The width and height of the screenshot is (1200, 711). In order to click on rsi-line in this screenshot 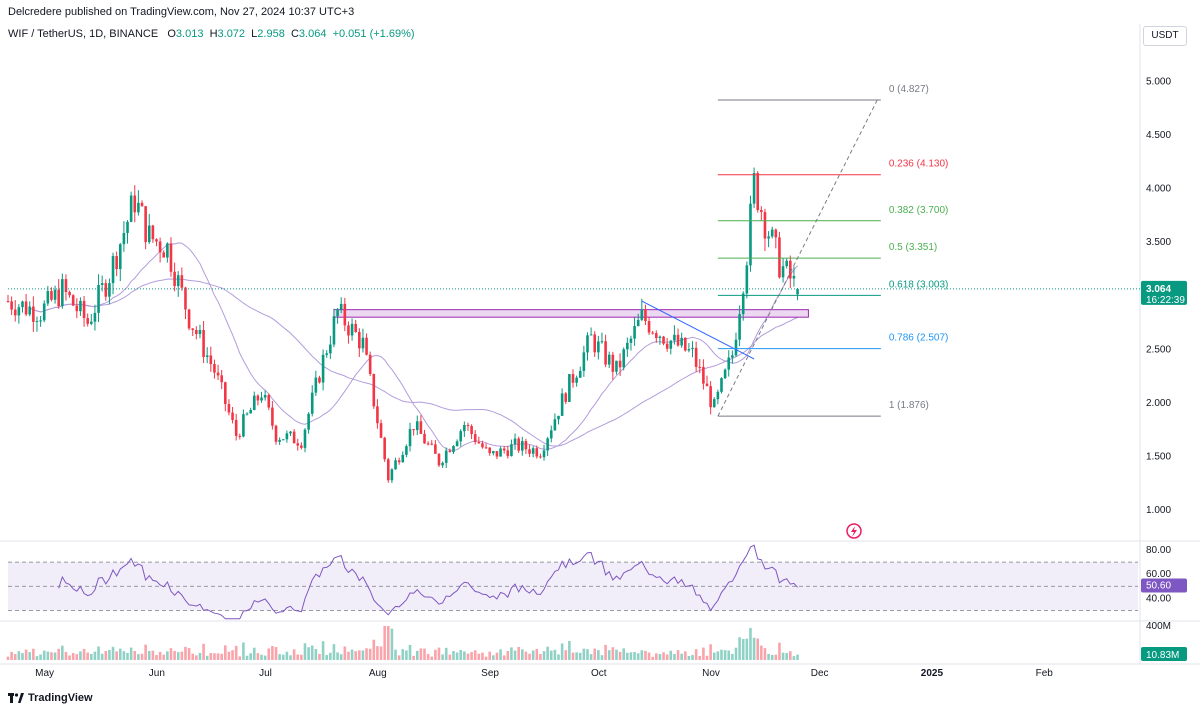, I will do `click(428, 582)`.